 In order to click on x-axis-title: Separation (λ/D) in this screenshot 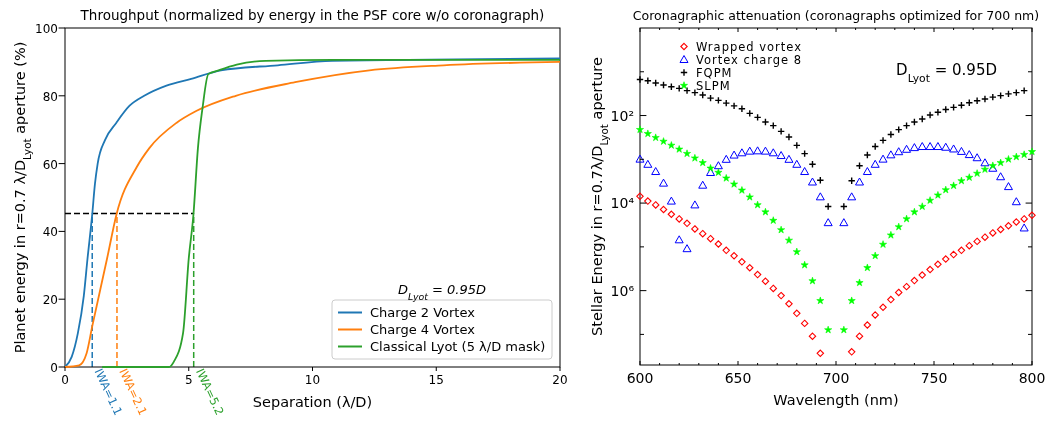, I will do `click(312, 402)`.